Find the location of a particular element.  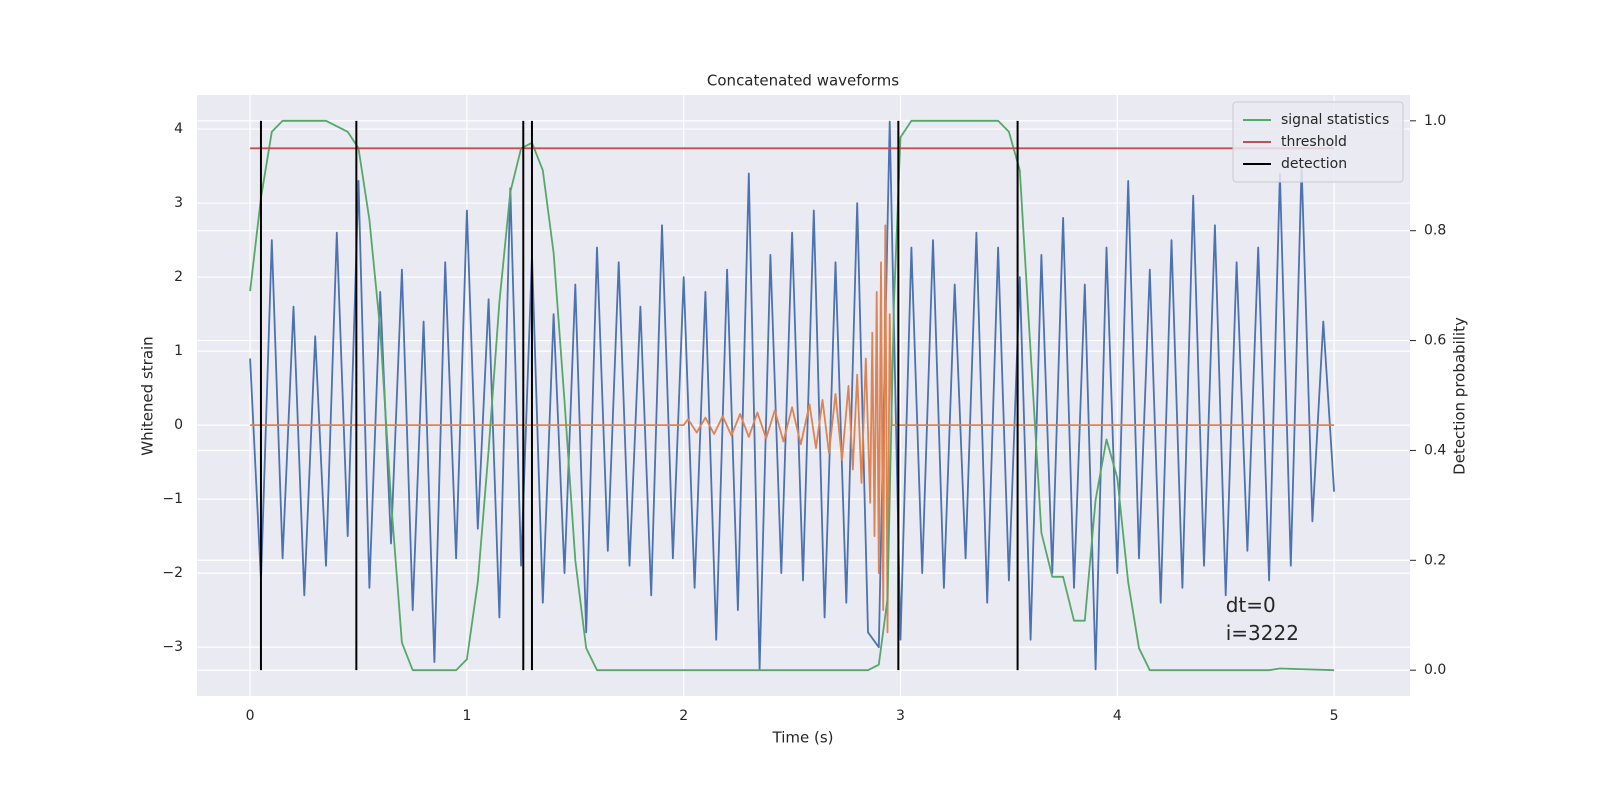

y2-axis-label: Detection probability is located at coordinates (1460, 396).